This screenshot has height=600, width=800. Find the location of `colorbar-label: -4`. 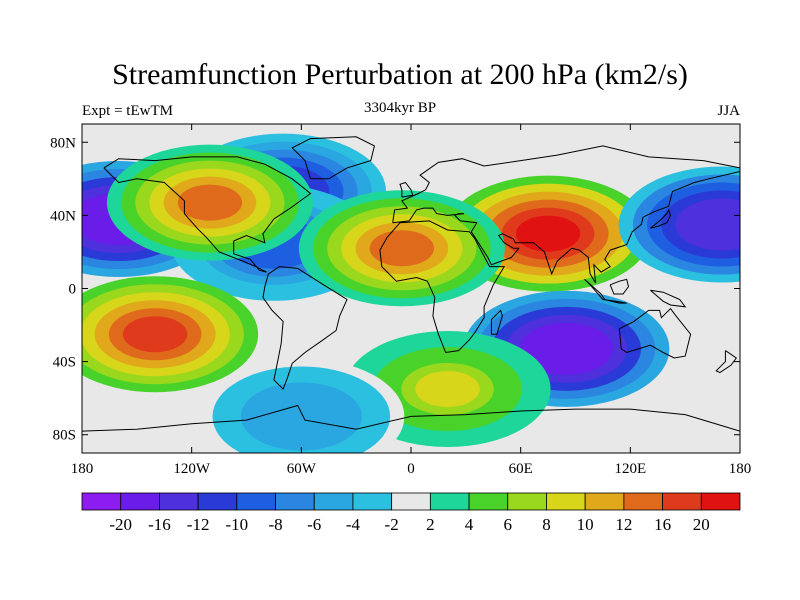

colorbar-label: -4 is located at coordinates (353, 524).